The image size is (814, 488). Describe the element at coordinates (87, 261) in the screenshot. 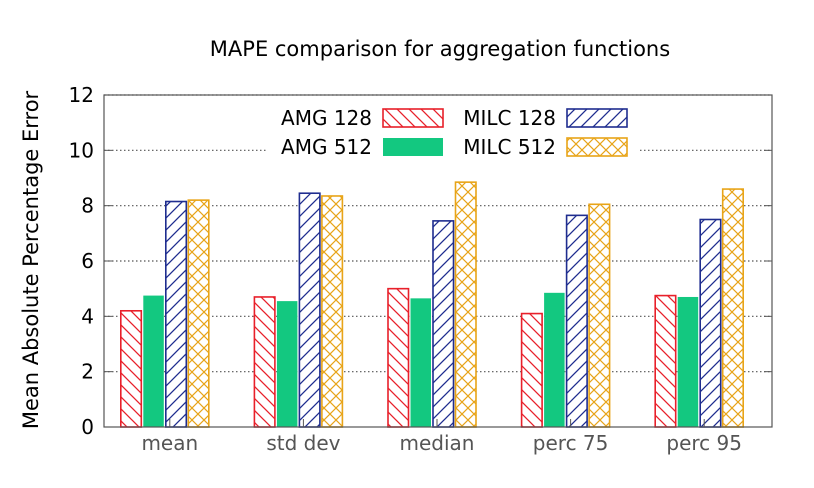

I see `y-tick-label: 6` at that location.